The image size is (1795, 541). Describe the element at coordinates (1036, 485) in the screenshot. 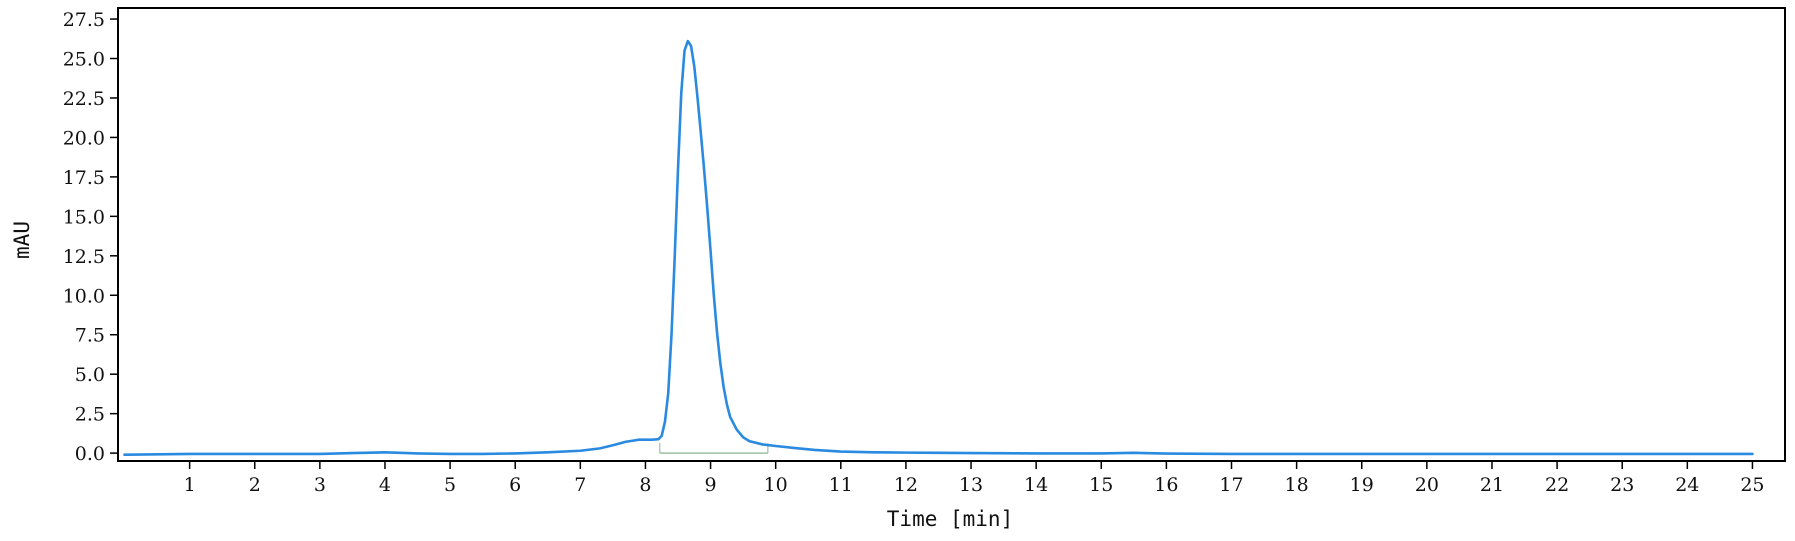

I see `x-tick-label: 14` at that location.